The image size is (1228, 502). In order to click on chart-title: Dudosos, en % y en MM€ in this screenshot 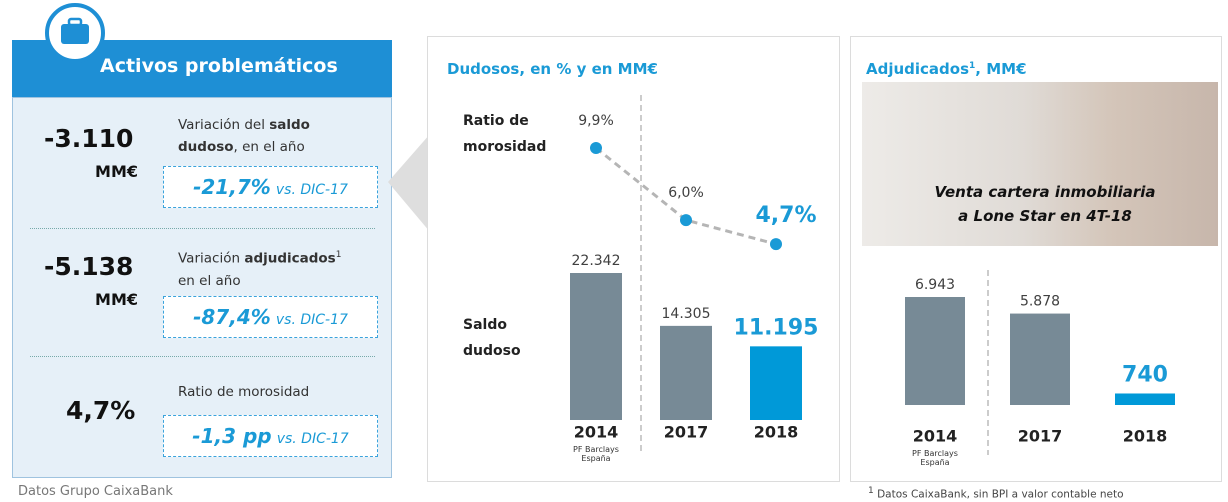, I will do `click(552, 69)`.